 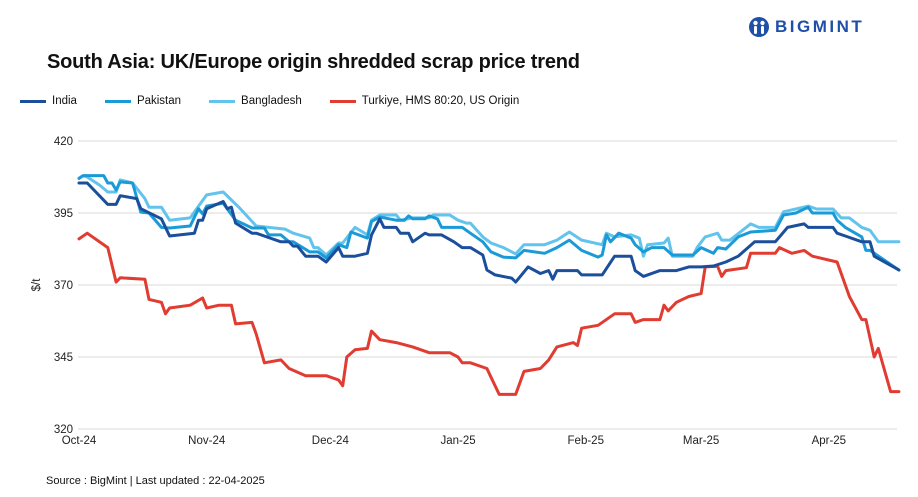 I want to click on people-globe-icon, so click(x=759, y=27).